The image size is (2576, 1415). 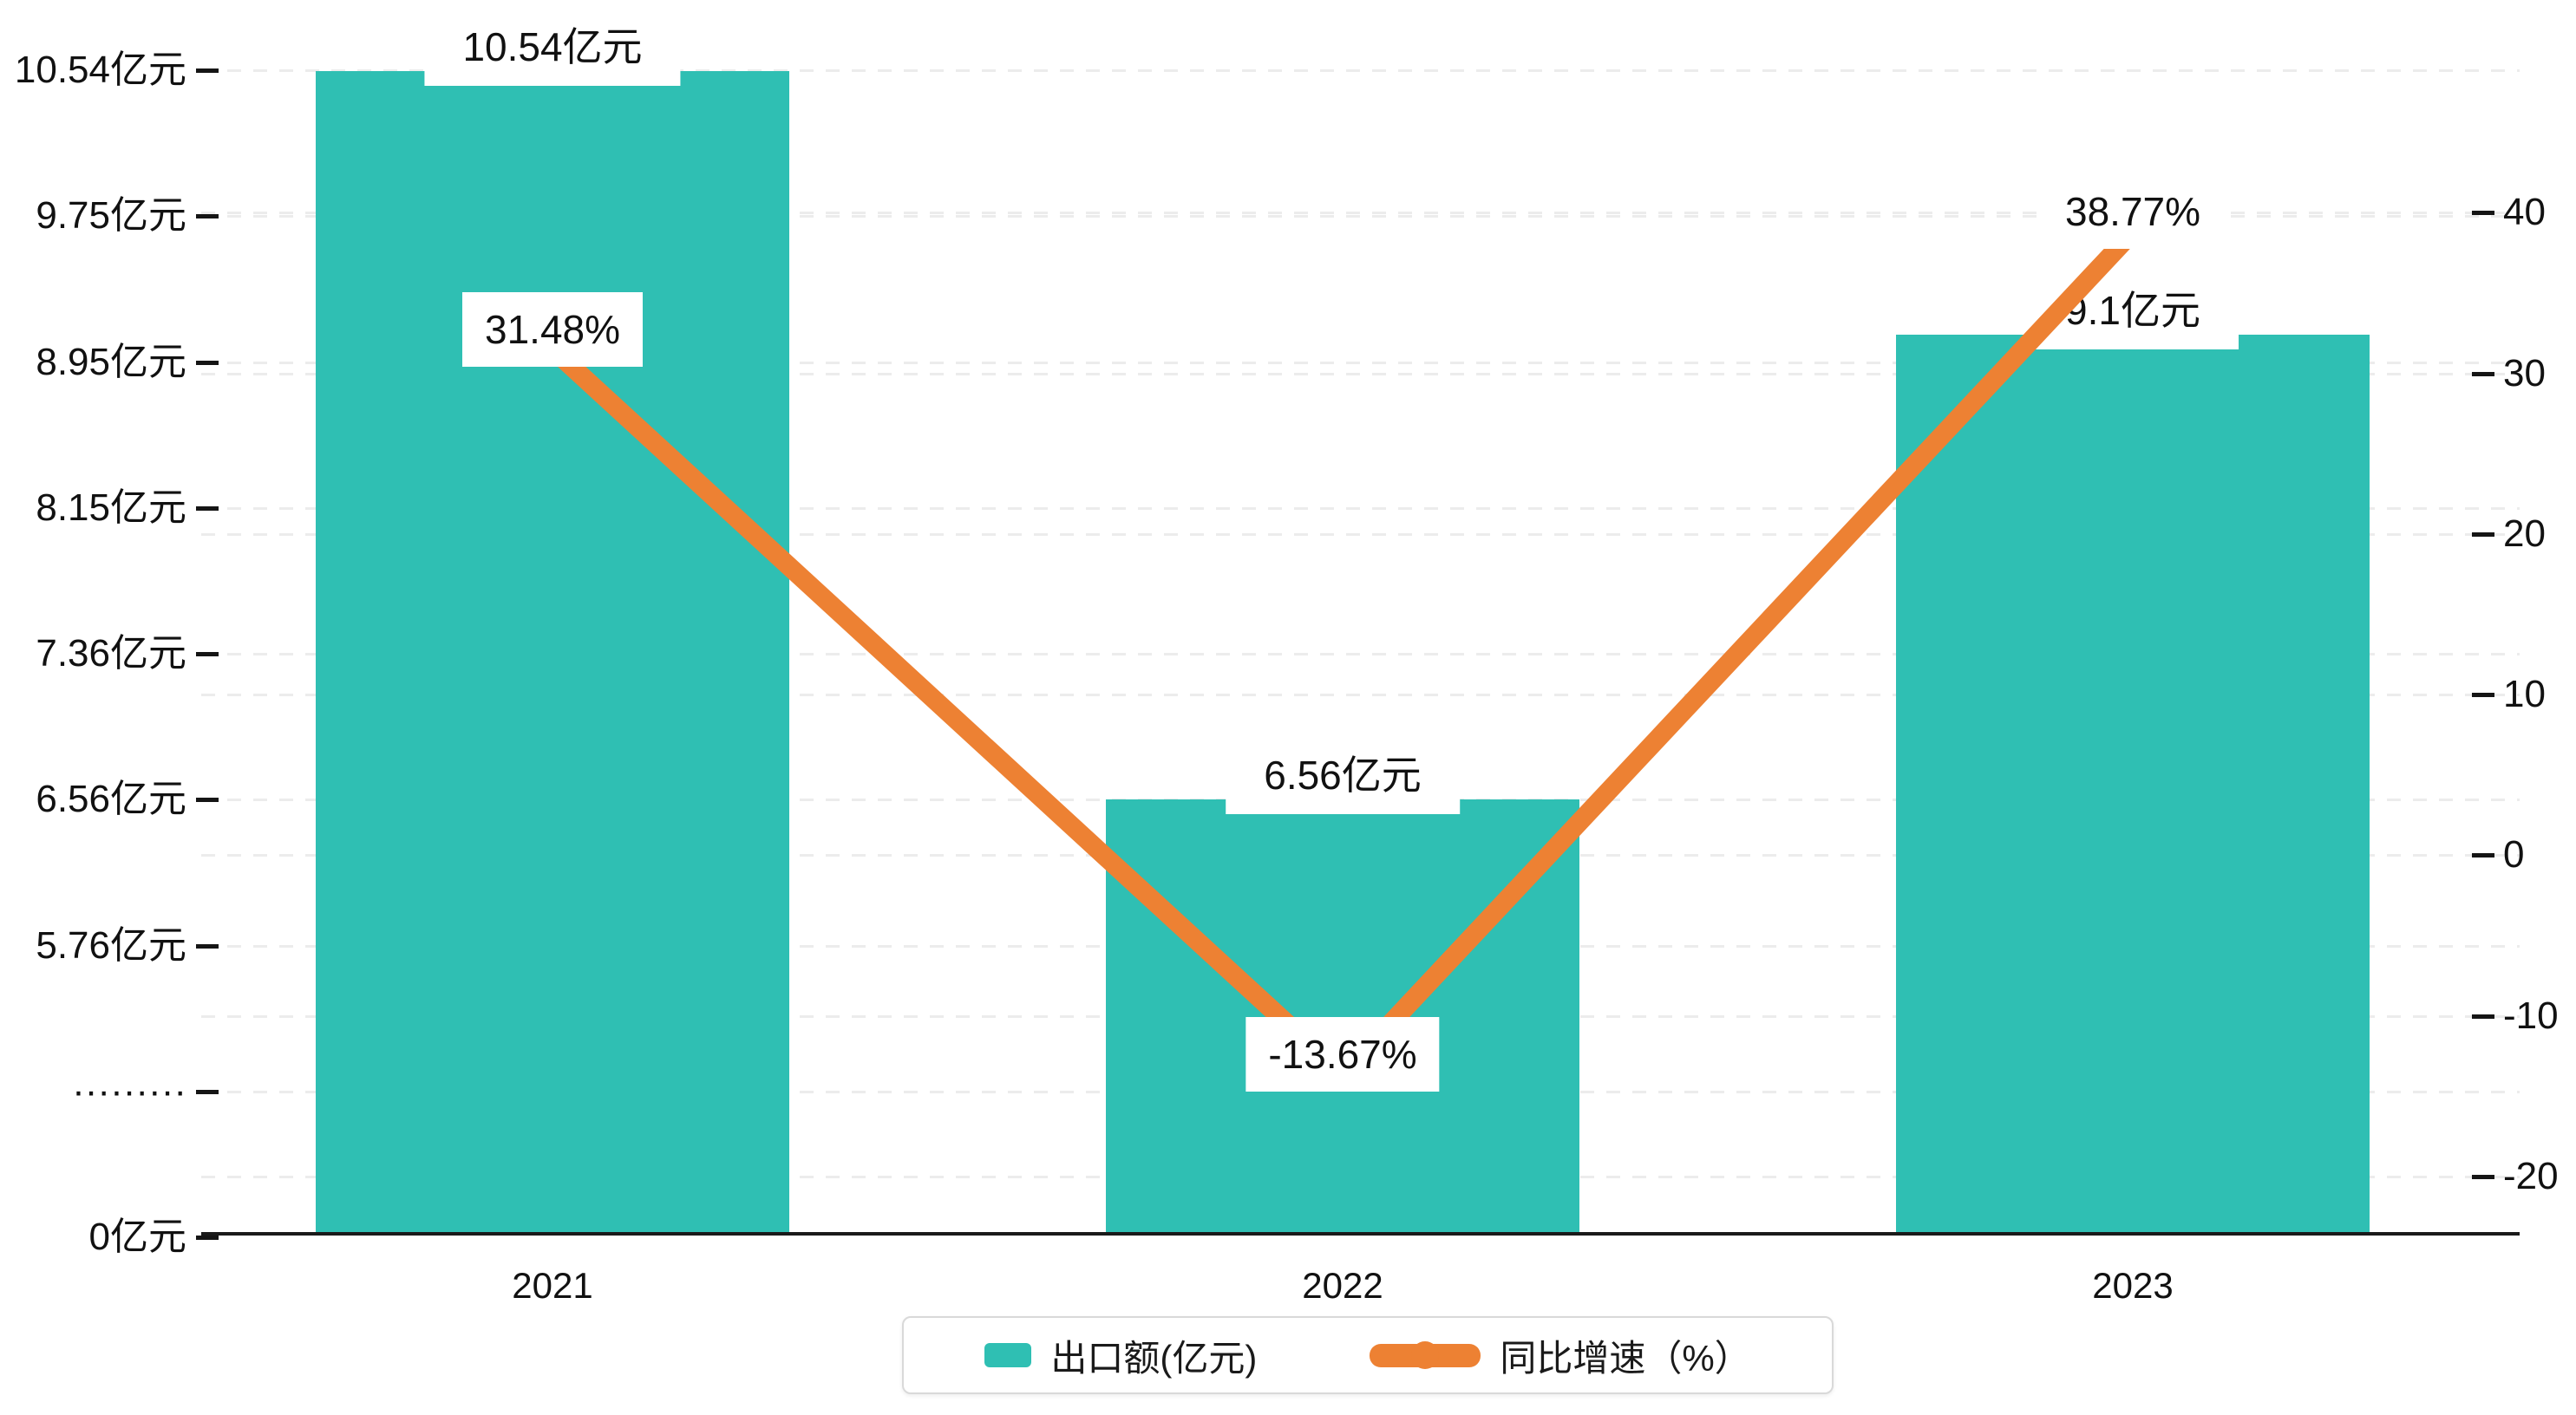 I want to click on growth-rate-label-2023: 38.77%, so click(x=2133, y=212).